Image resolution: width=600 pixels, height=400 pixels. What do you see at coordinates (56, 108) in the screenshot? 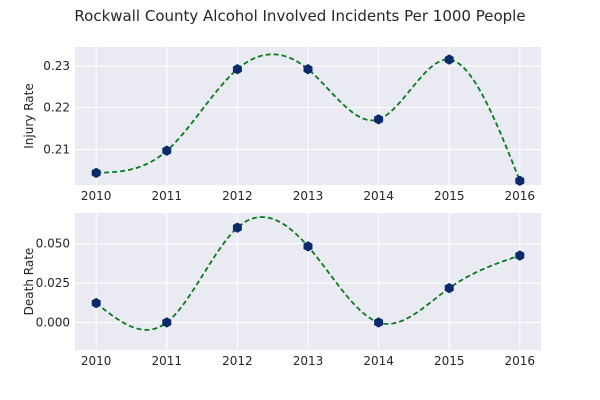
I see `injury-y-tick-label: 0.22` at bounding box center [56, 108].